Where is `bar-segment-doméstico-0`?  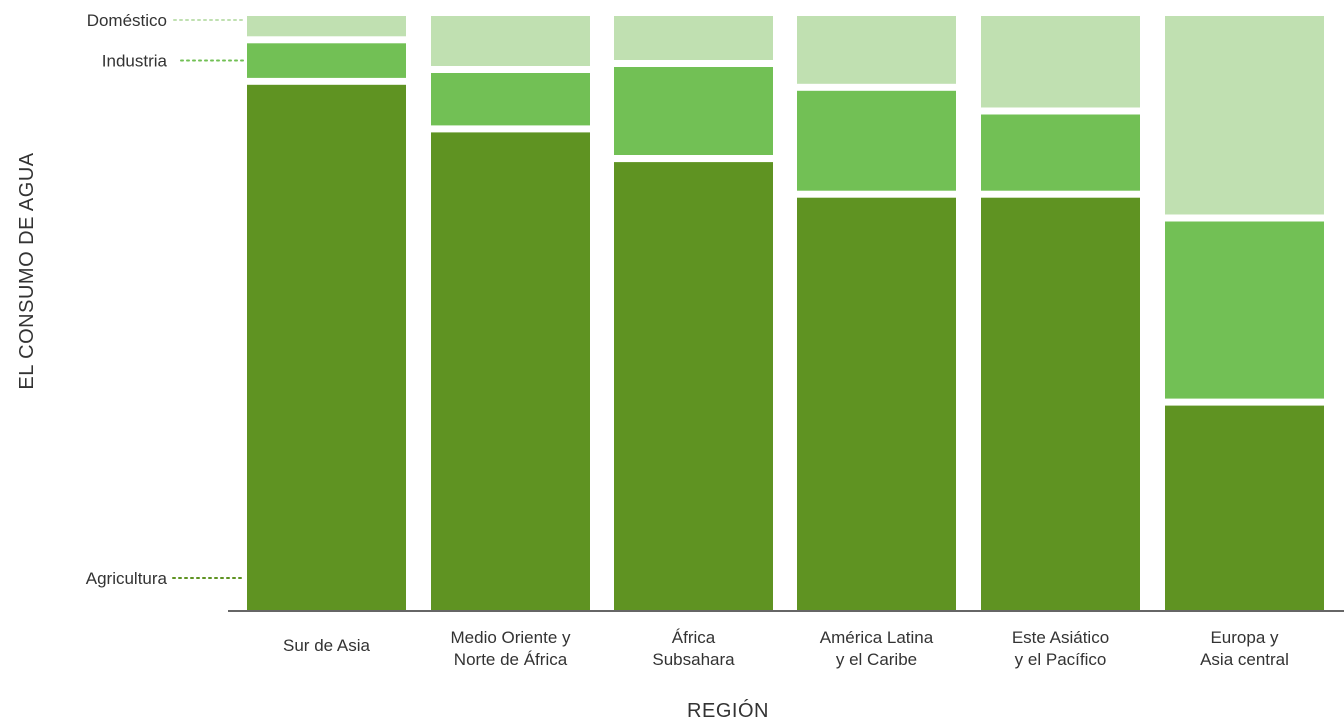 bar-segment-doméstico-0 is located at coordinates (326, 26).